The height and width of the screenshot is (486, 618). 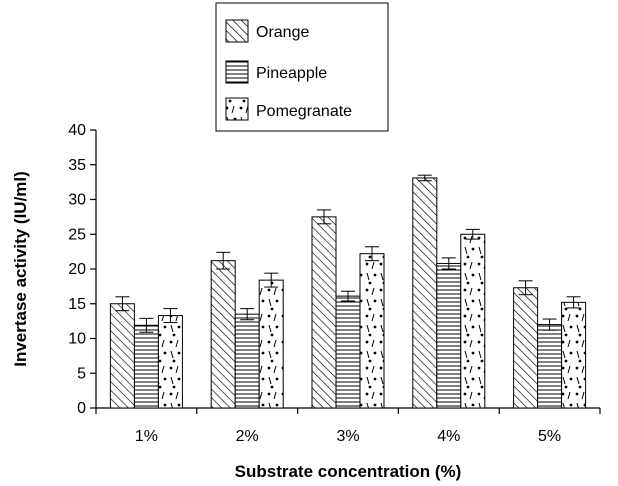 What do you see at coordinates (237, 72) in the screenshot?
I see `legend-swatch-pineapple` at bounding box center [237, 72].